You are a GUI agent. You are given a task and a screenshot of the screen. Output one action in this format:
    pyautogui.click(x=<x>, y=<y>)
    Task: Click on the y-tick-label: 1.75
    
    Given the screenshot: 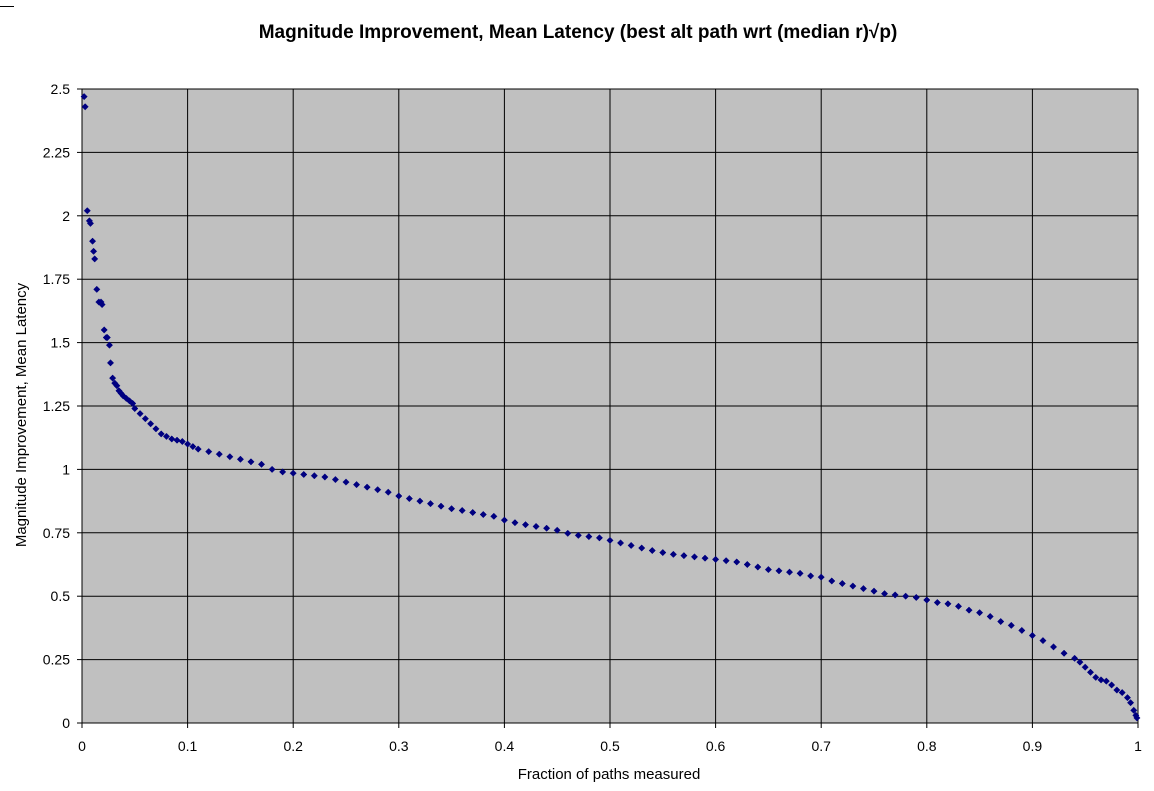 What is the action you would take?
    pyautogui.click(x=56, y=279)
    